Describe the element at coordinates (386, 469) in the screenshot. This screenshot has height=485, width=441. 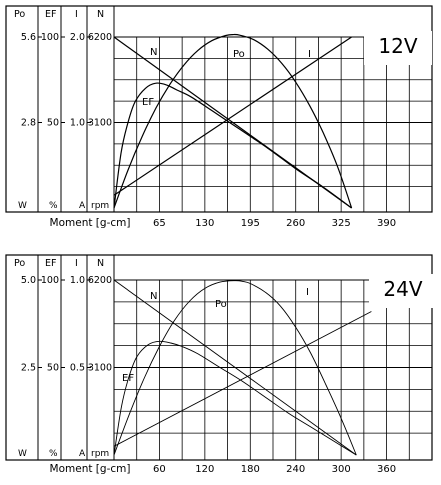
I see `x-tick-label-360: 360` at that location.